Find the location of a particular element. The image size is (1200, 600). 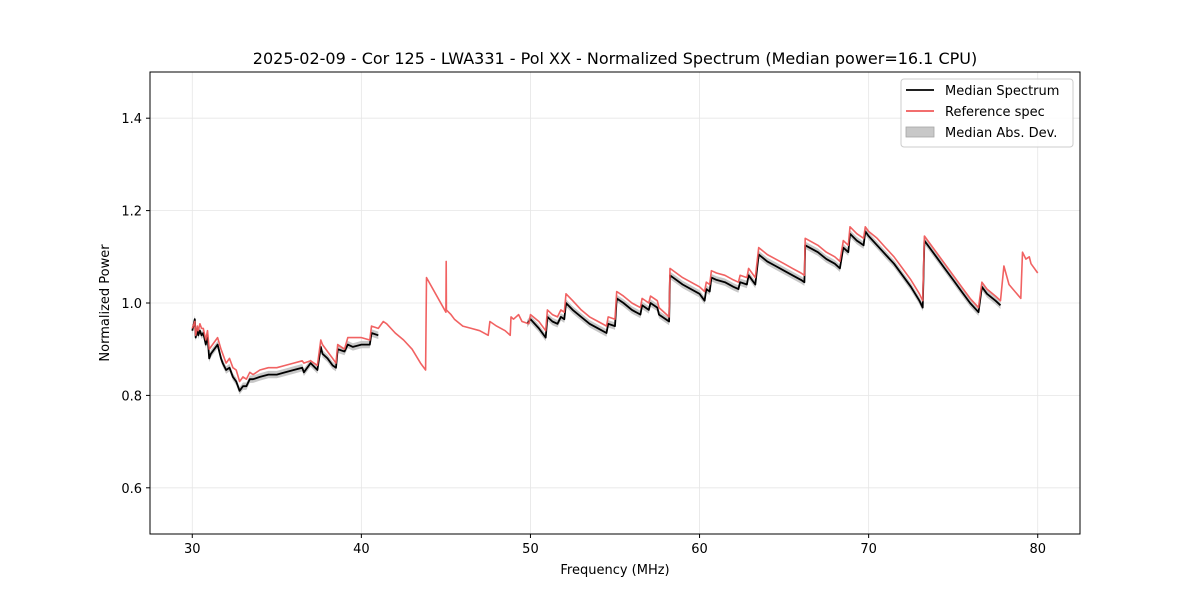

x-tick-label: 50 is located at coordinates (530, 549).